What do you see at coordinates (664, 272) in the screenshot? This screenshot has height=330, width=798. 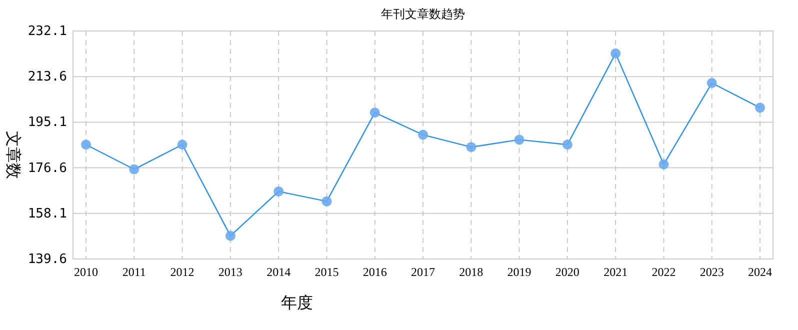 I see `x-tick-label: 2022` at bounding box center [664, 272].